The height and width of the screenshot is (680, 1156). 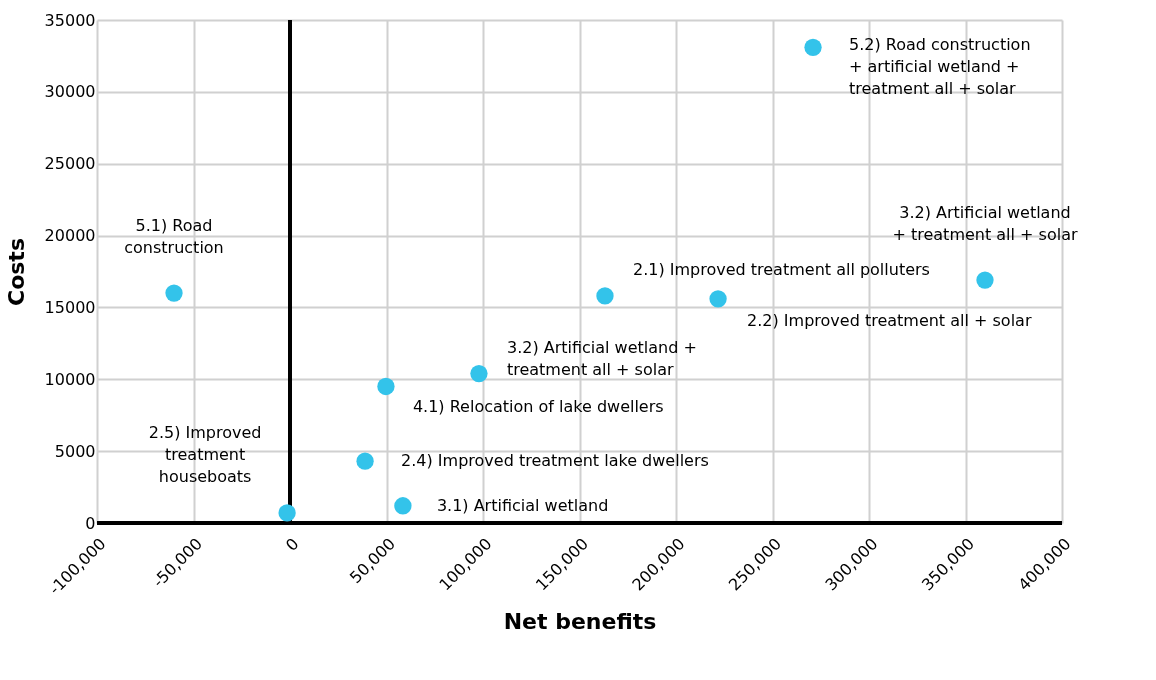 I want to click on y-tick-label: 20000, so click(x=70, y=236).